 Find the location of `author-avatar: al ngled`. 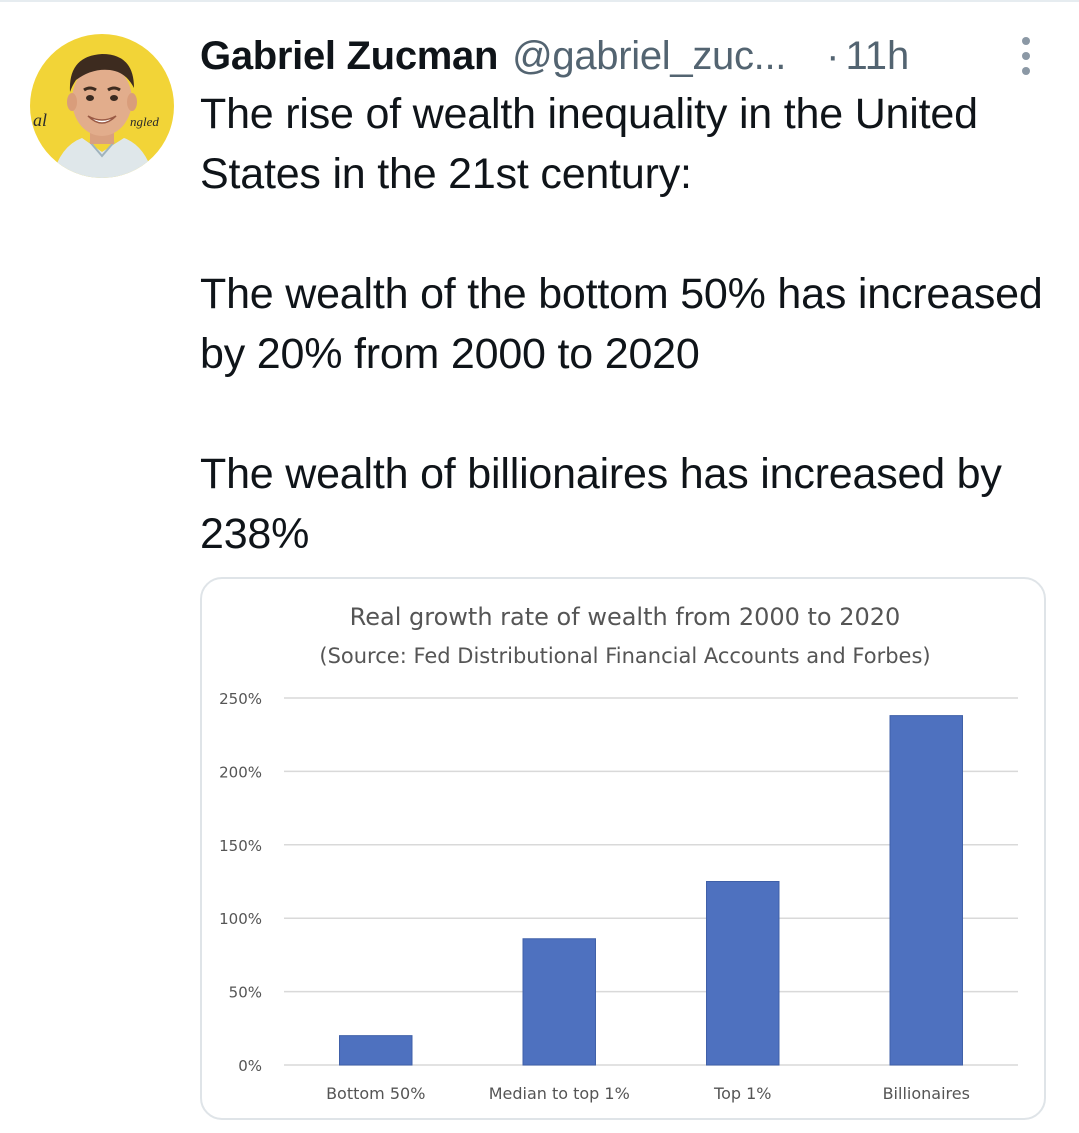

author-avatar: al ngled is located at coordinates (102, 106).